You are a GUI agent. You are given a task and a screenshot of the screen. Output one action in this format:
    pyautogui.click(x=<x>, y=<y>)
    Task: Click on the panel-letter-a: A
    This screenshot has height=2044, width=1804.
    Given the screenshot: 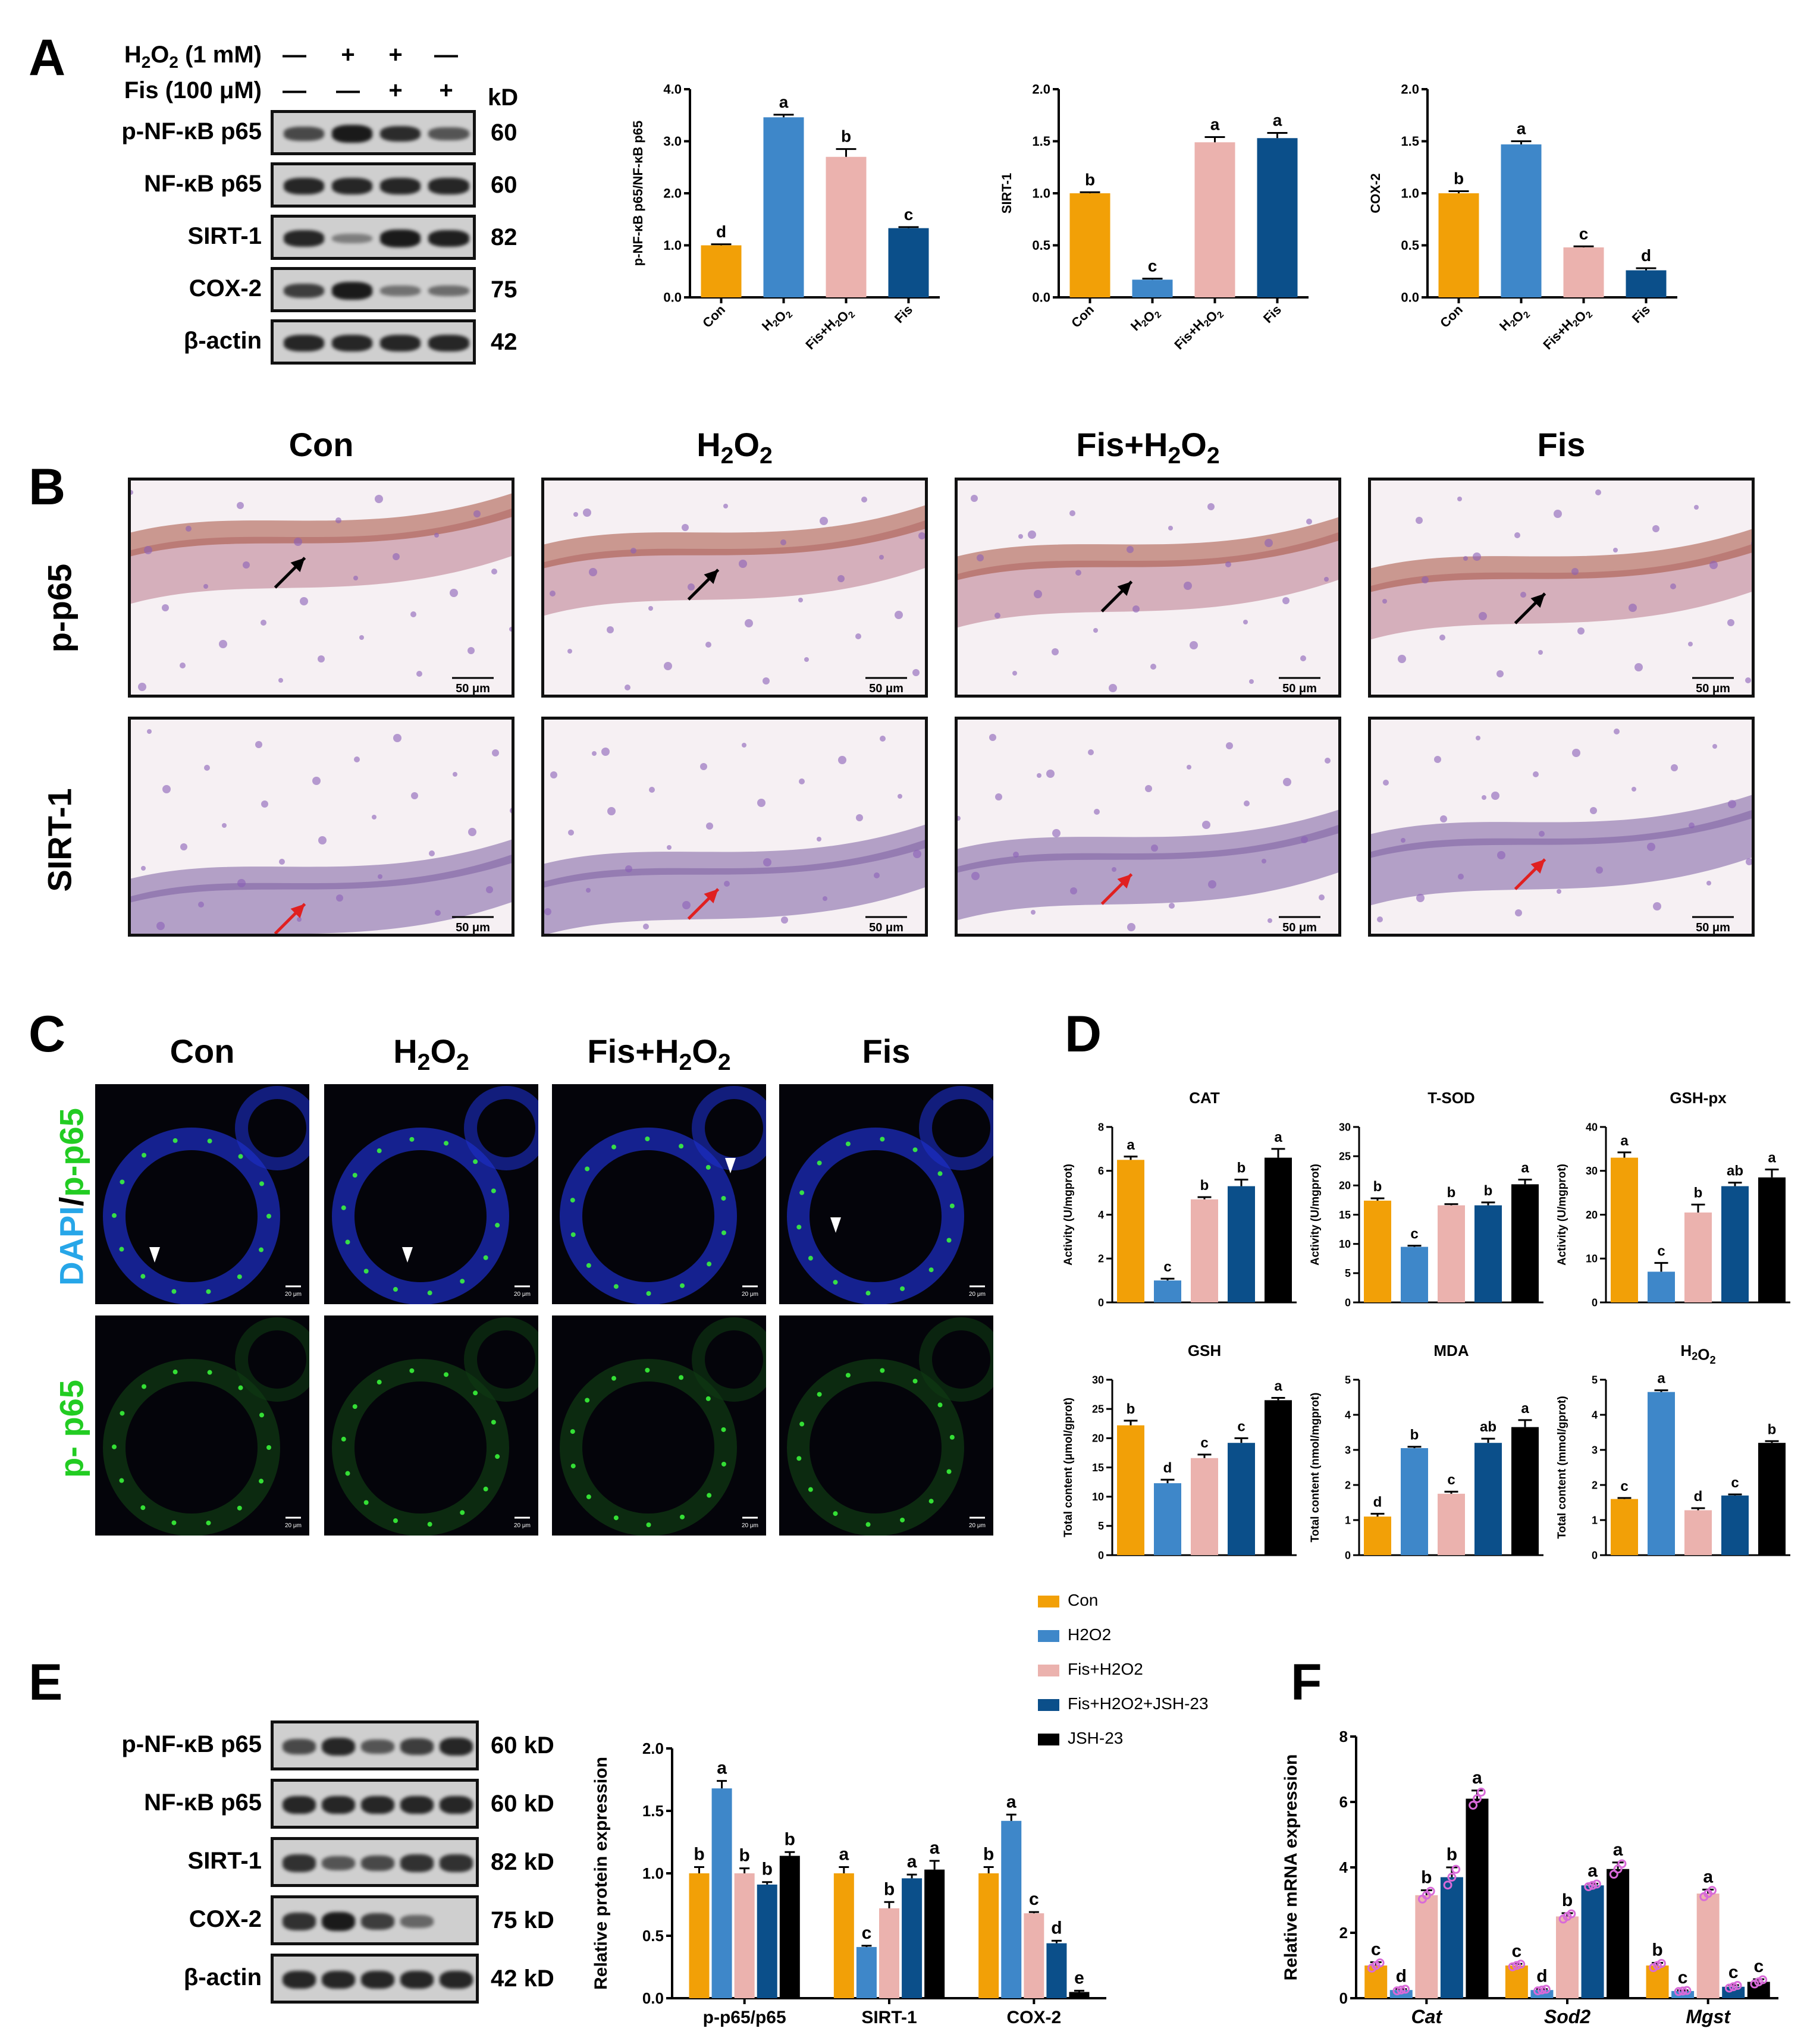 What is the action you would take?
    pyautogui.click(x=47, y=57)
    